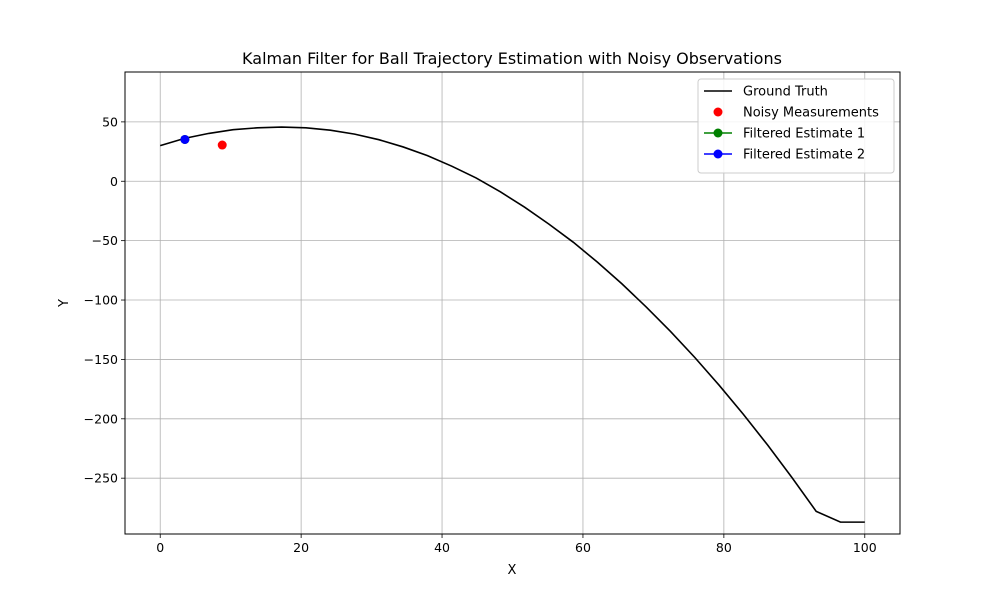 This screenshot has height=604, width=1000. What do you see at coordinates (64, 303) in the screenshot?
I see `y-axis-label: Y` at bounding box center [64, 303].